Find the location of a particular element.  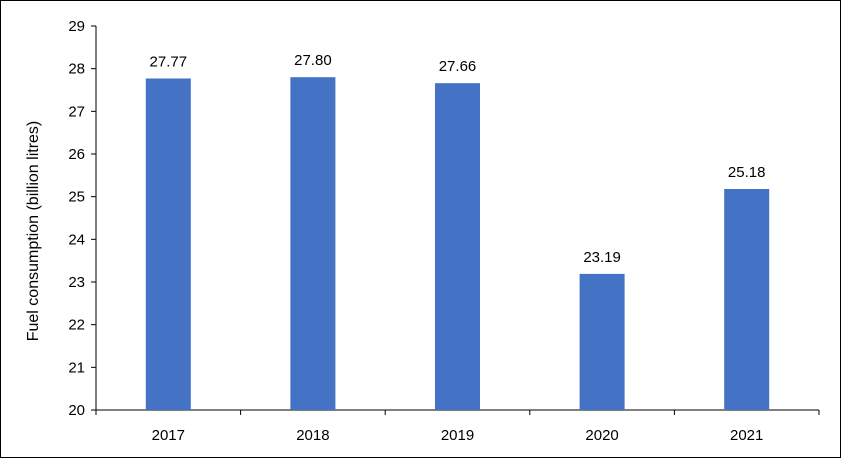

y-axis-title: Fuel consumption (billion litres) is located at coordinates (33, 231).